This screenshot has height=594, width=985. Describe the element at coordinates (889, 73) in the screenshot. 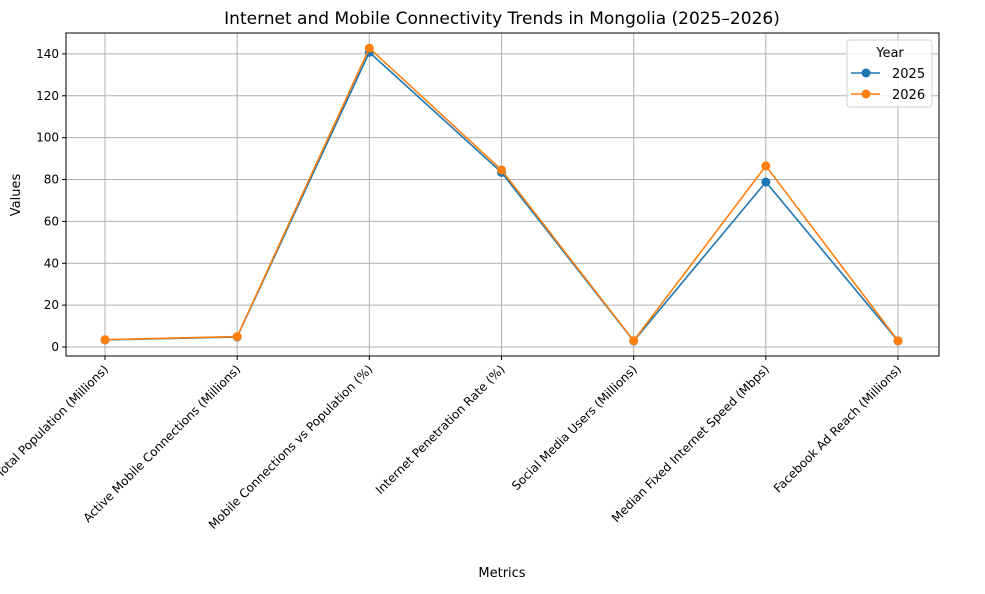

I see `legend: Year 2025 2026` at that location.